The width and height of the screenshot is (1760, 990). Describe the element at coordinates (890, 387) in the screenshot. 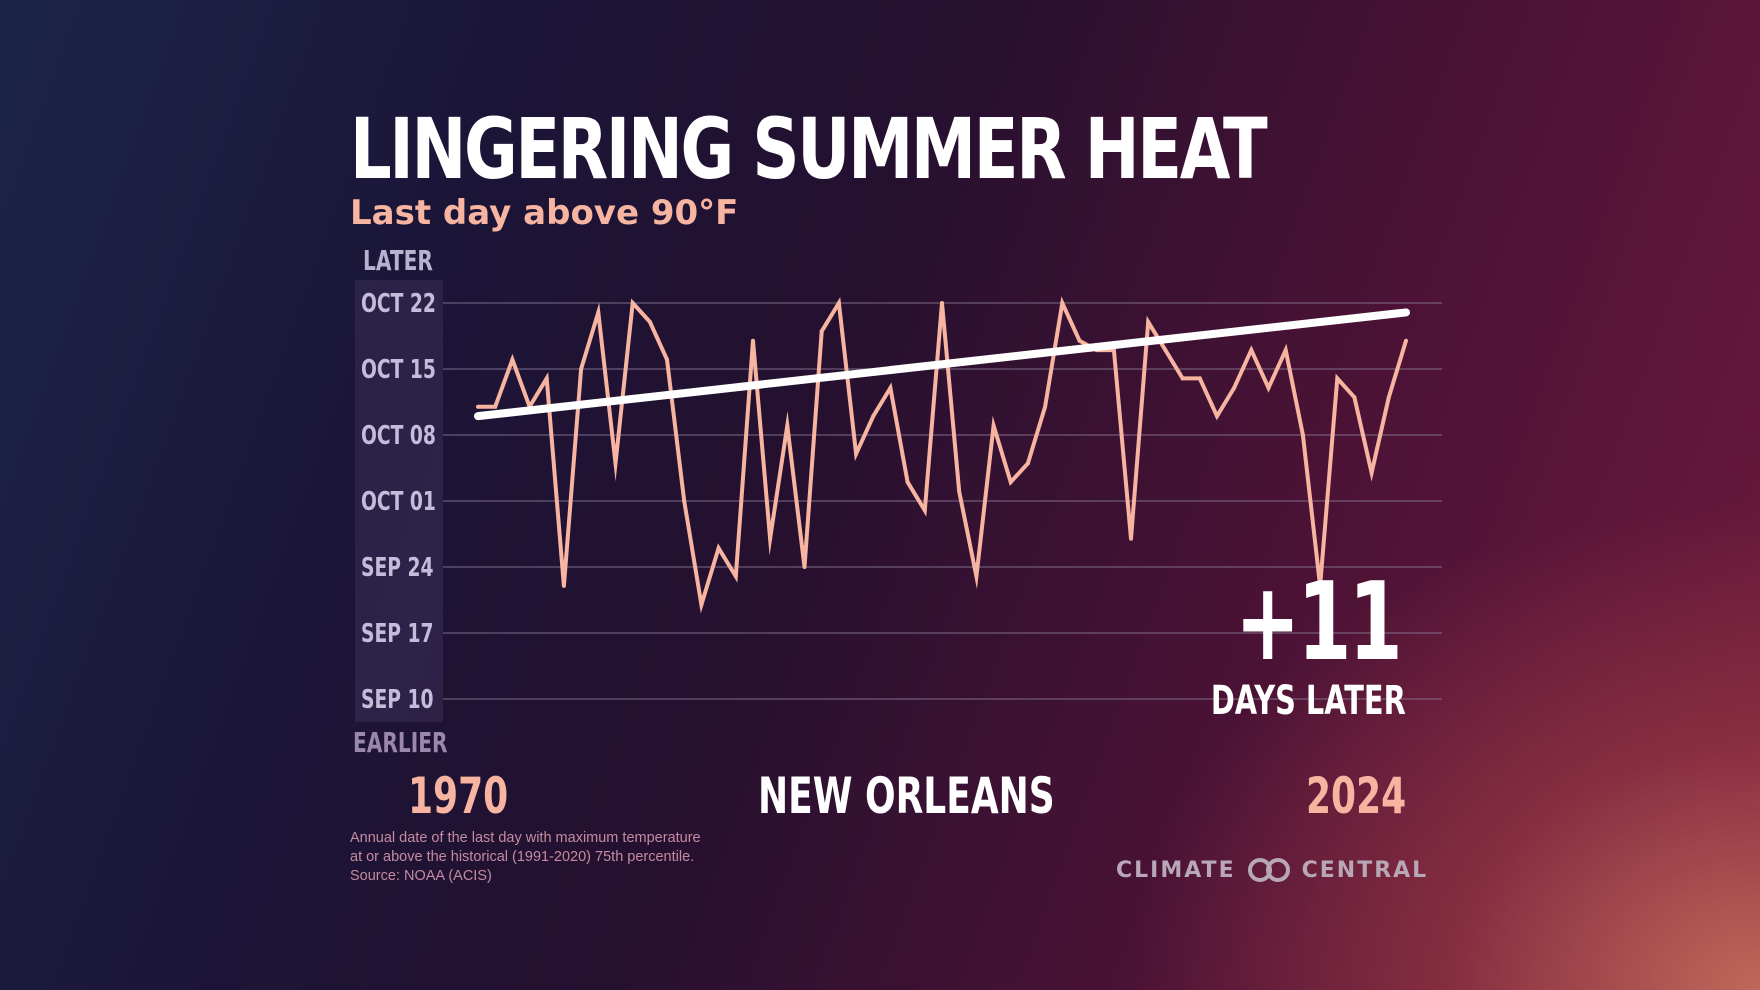

I see `data-point-1994` at that location.